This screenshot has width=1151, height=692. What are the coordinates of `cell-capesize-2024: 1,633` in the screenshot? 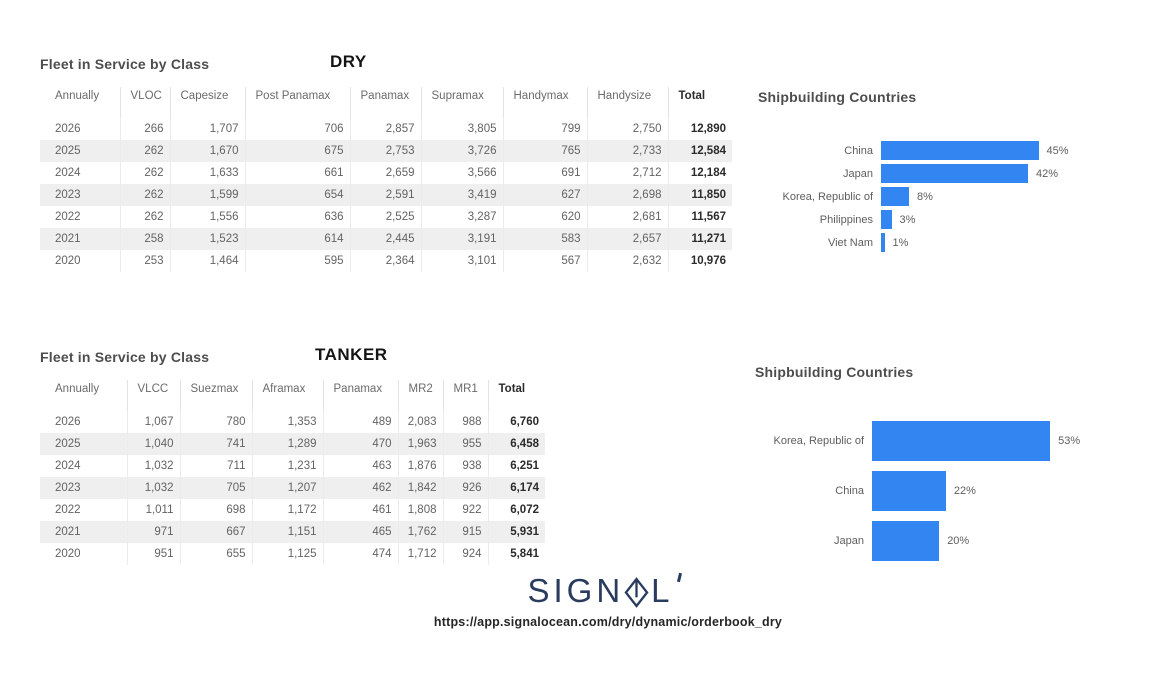 It's located at (208, 173).